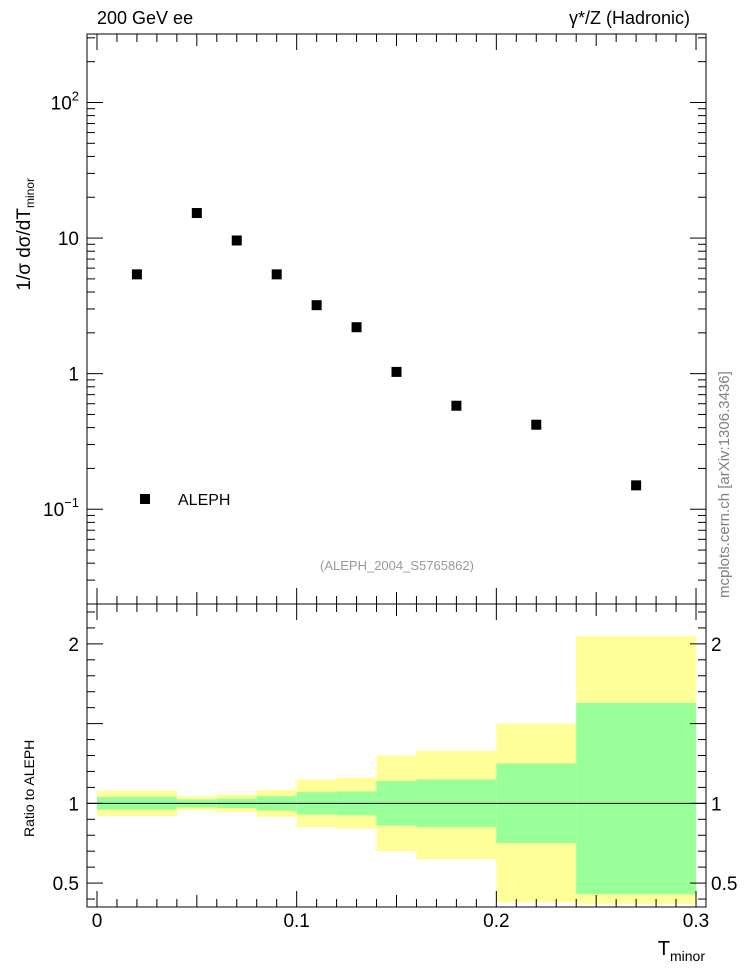  I want to click on x-tick-label: 0.1, so click(296, 921).